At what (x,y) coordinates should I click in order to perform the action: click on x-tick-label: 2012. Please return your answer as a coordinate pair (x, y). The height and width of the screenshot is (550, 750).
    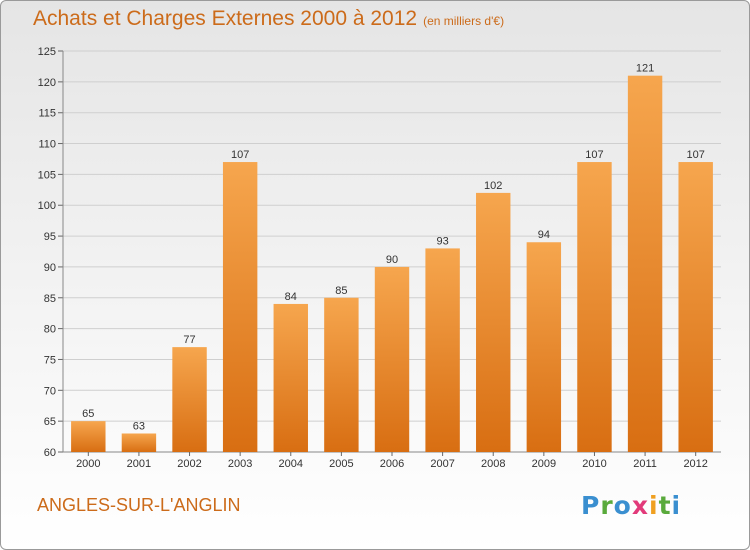
    Looking at the image, I should click on (695, 464).